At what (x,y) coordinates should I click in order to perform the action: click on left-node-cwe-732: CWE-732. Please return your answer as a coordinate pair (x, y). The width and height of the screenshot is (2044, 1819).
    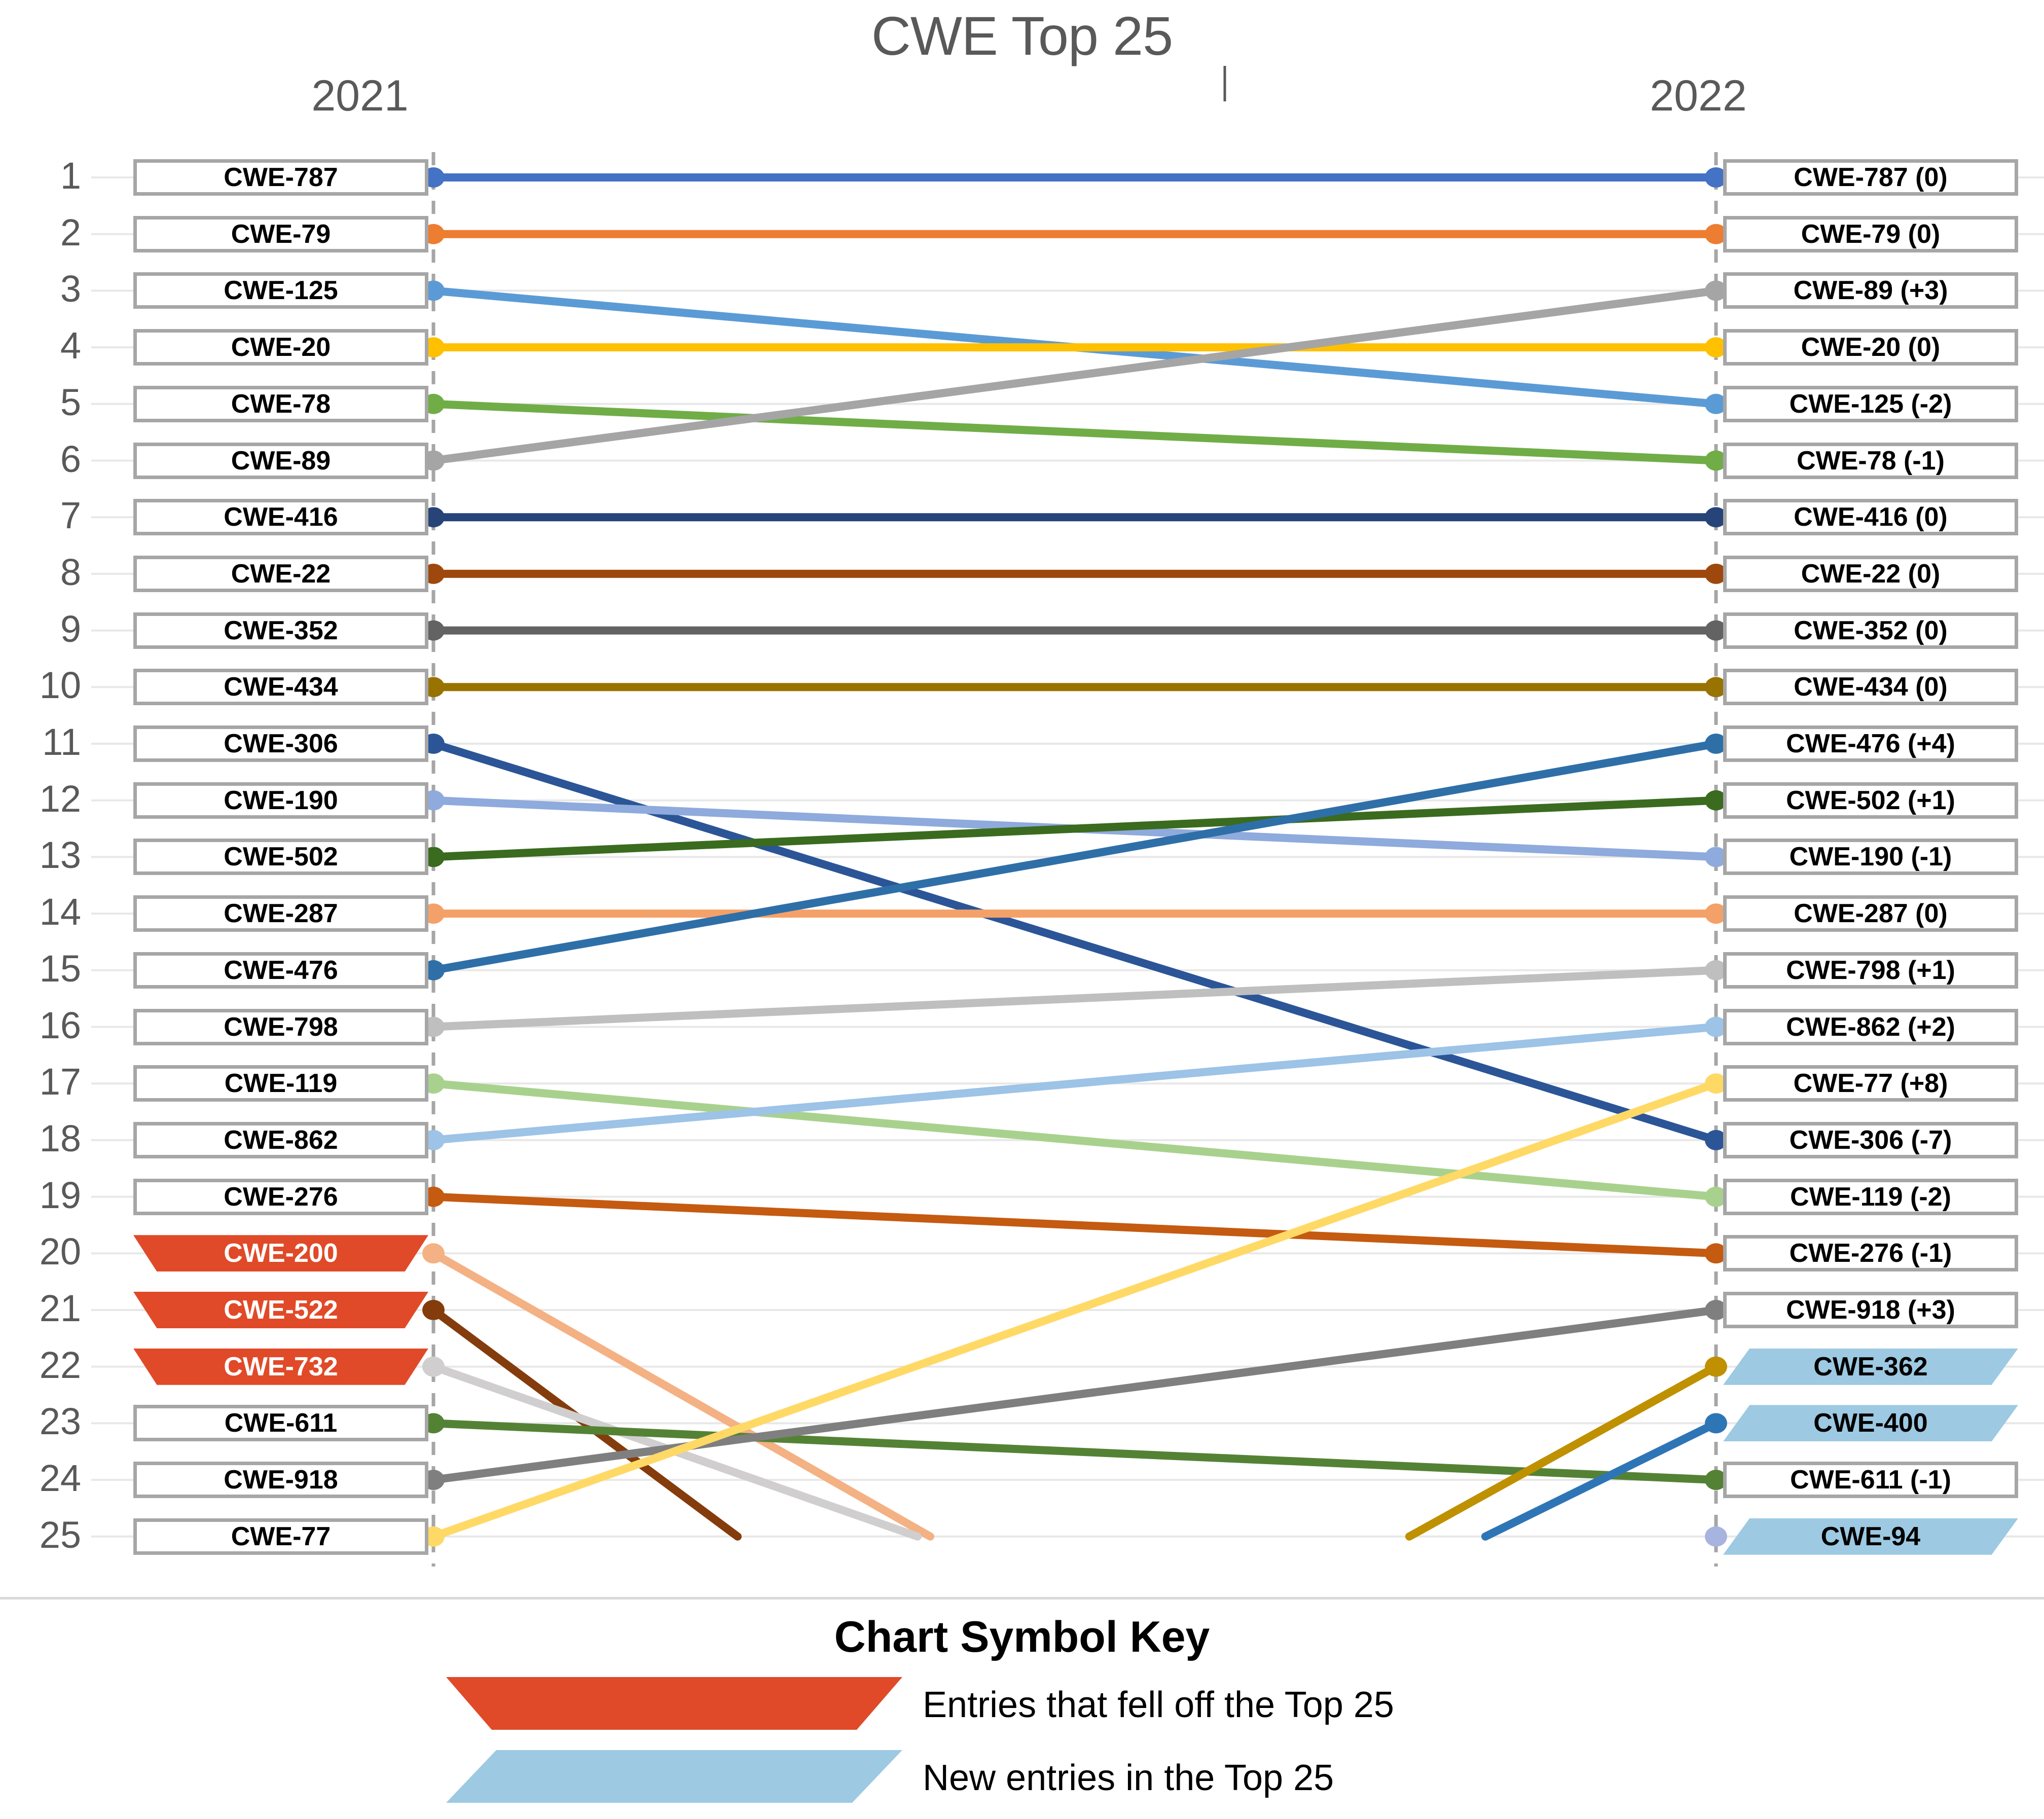
    Looking at the image, I should click on (281, 1366).